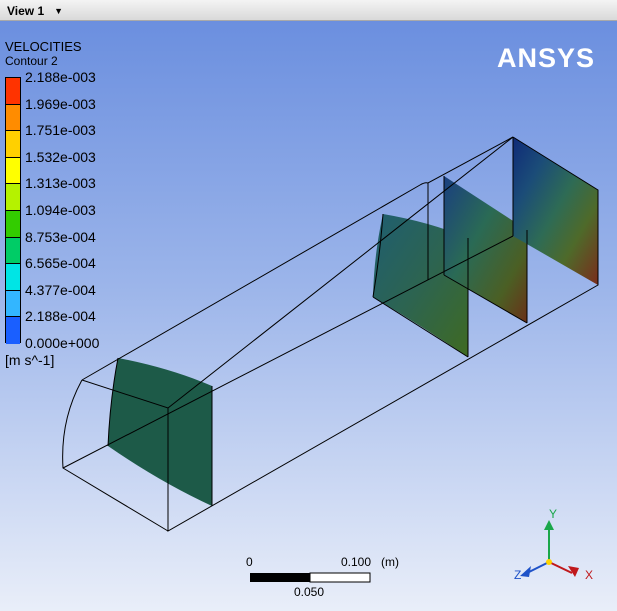 The image size is (617, 611). I want to click on legend-title: VELOCITIES, so click(43, 46).